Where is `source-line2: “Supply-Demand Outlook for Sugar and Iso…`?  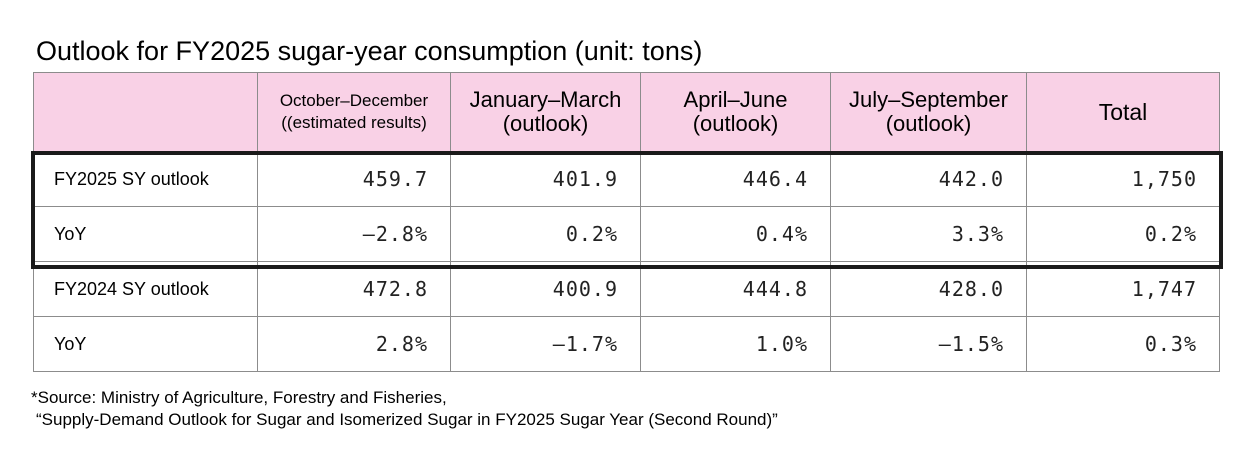 source-line2: “Supply-Demand Outlook for Sugar and Iso… is located at coordinates (407, 419).